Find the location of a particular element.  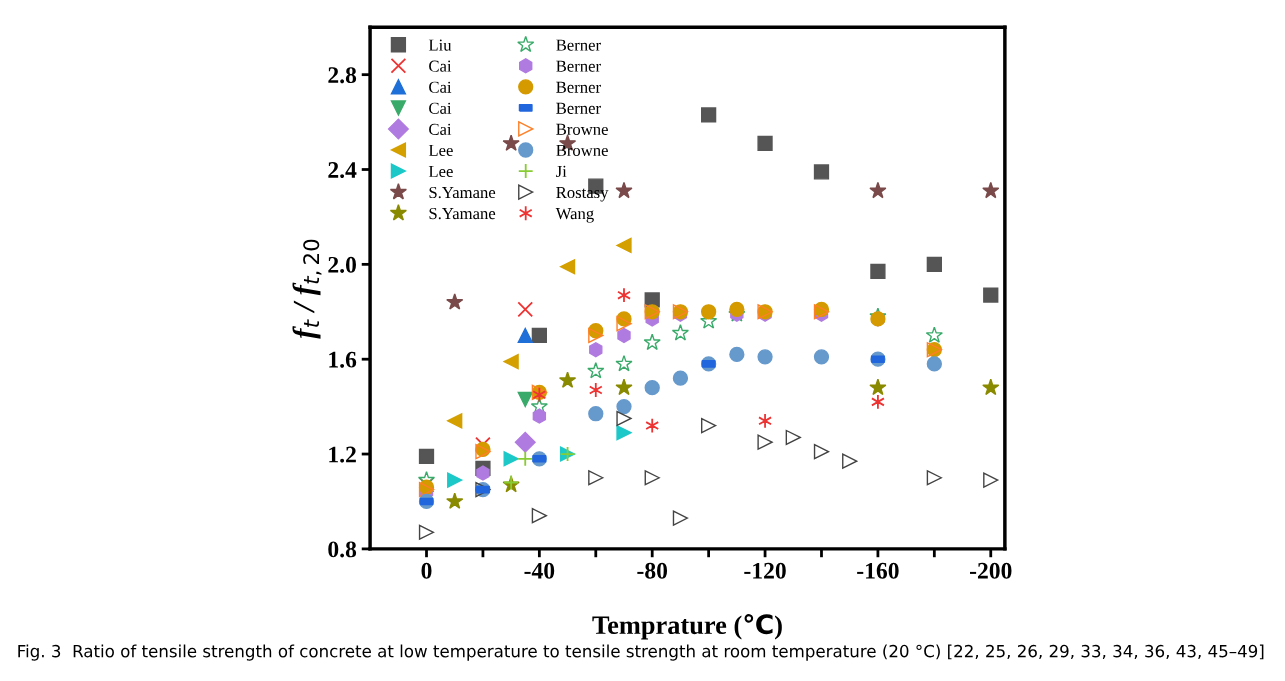

x-tick-label: -40 is located at coordinates (539, 570).